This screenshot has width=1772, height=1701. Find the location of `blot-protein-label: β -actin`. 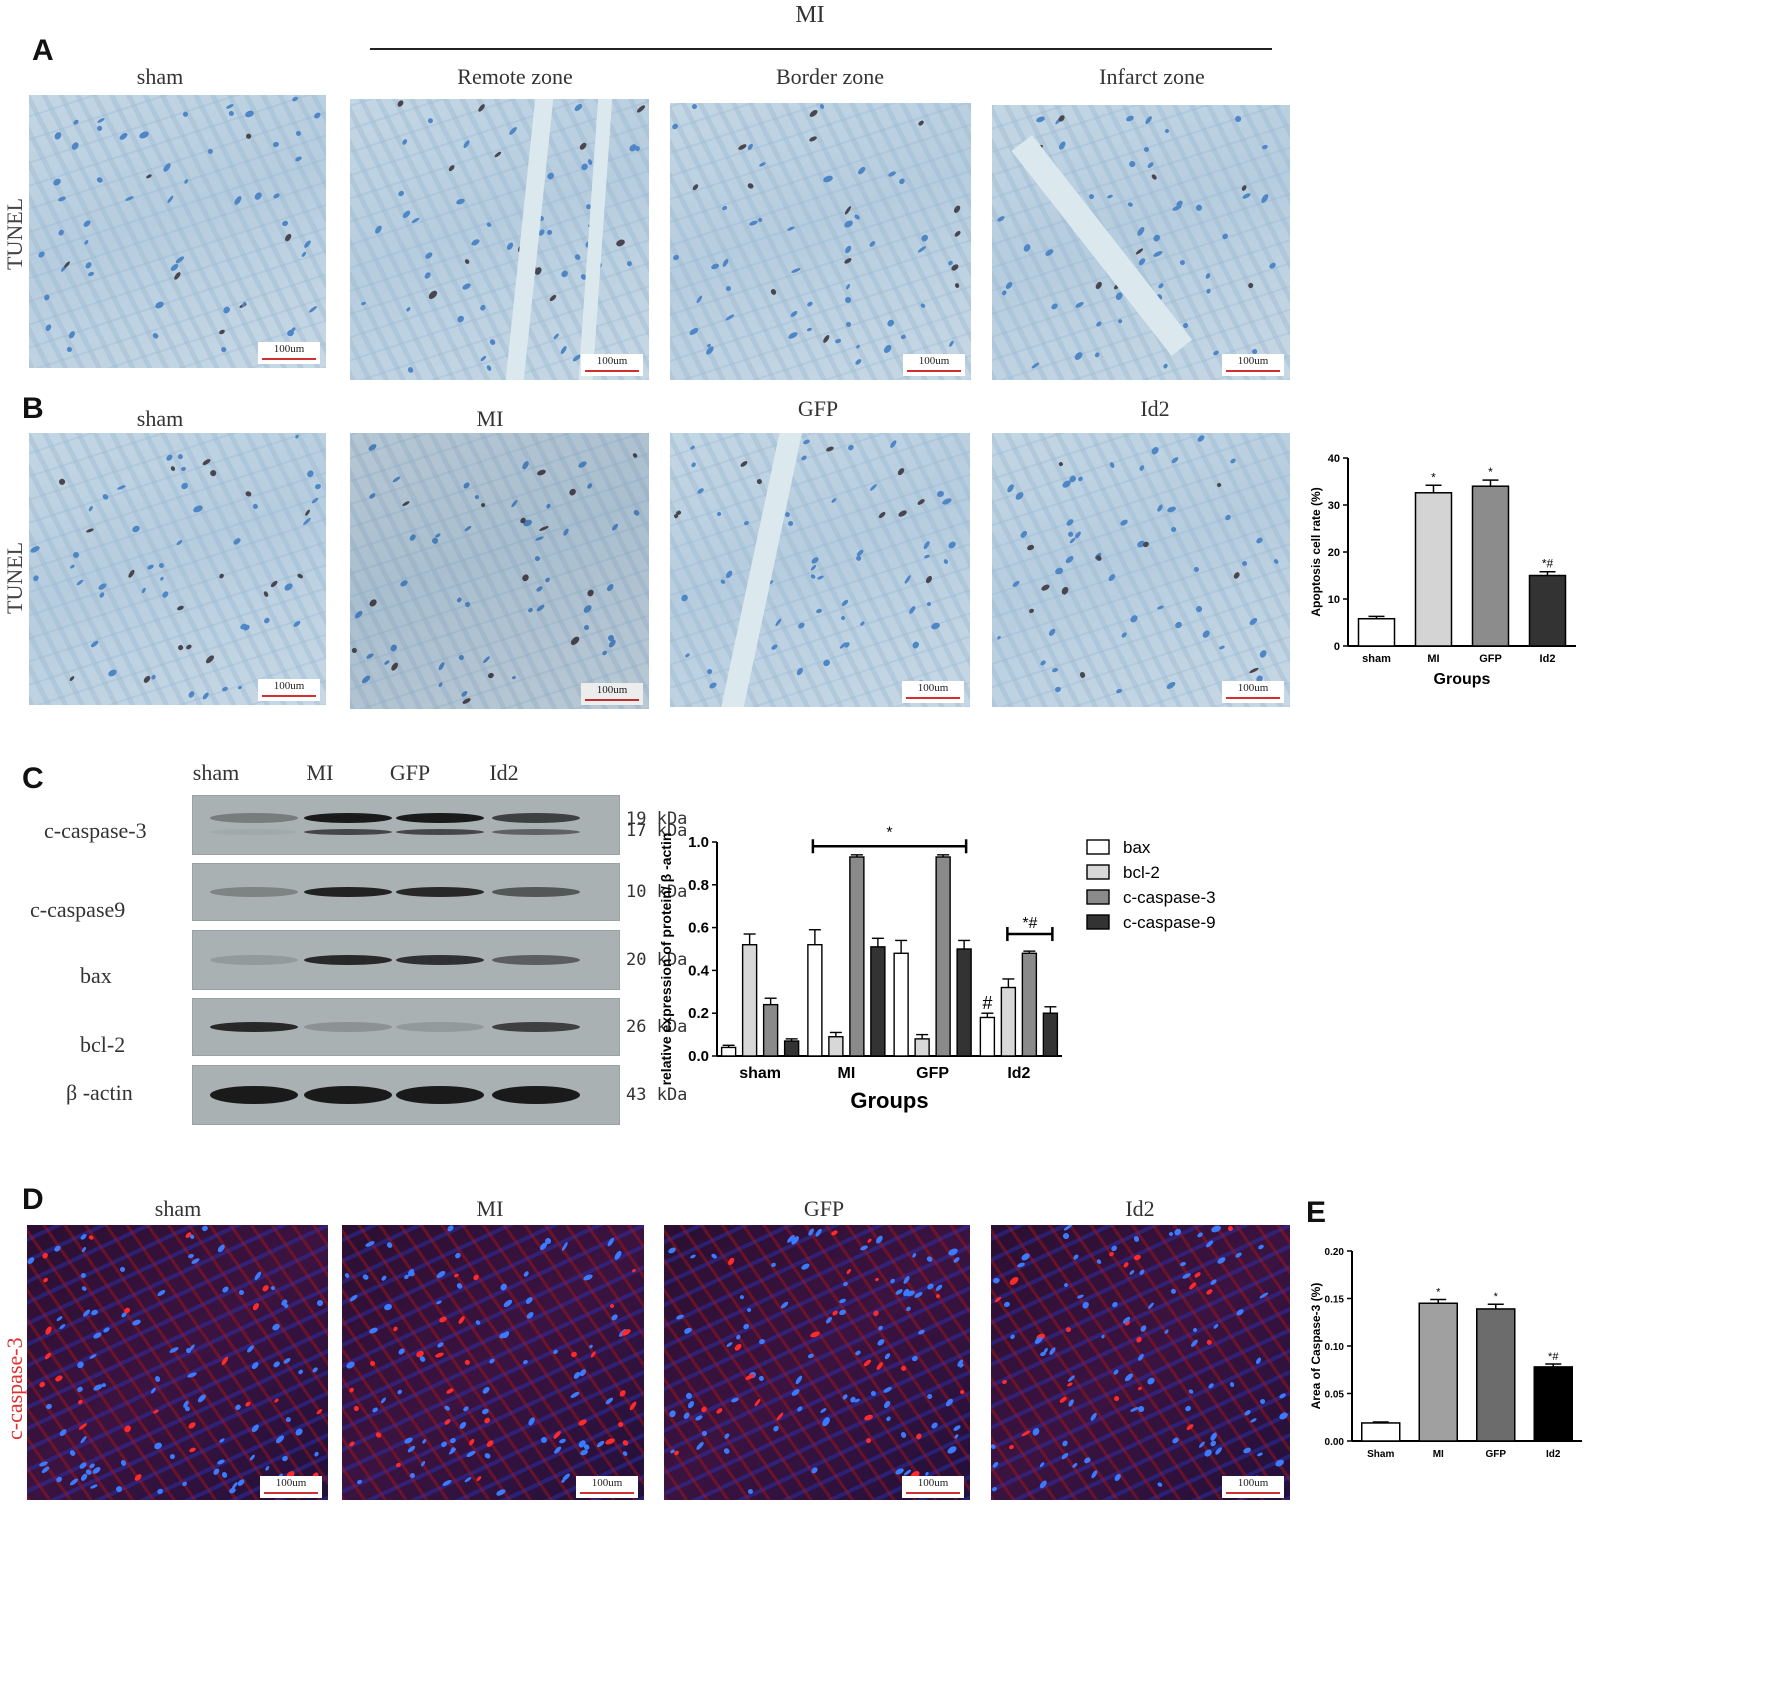

blot-protein-label: β -actin is located at coordinates (99, 1092).